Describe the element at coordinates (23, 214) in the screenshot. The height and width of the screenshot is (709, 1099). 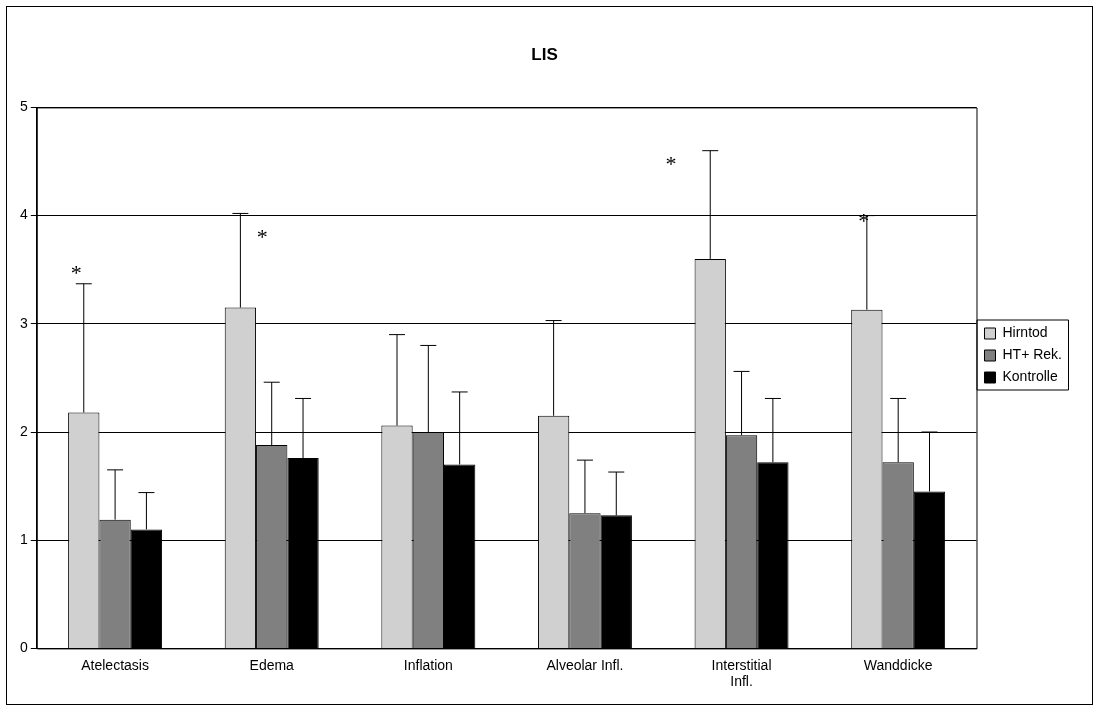
I see `y-tick-label: 4` at that location.